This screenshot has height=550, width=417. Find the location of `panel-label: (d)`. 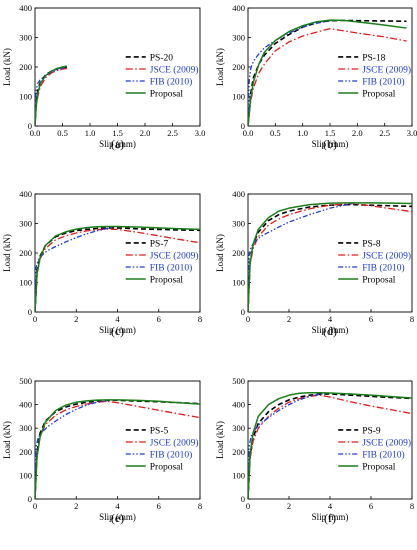

panel-label: (d) is located at coordinates (330, 331).